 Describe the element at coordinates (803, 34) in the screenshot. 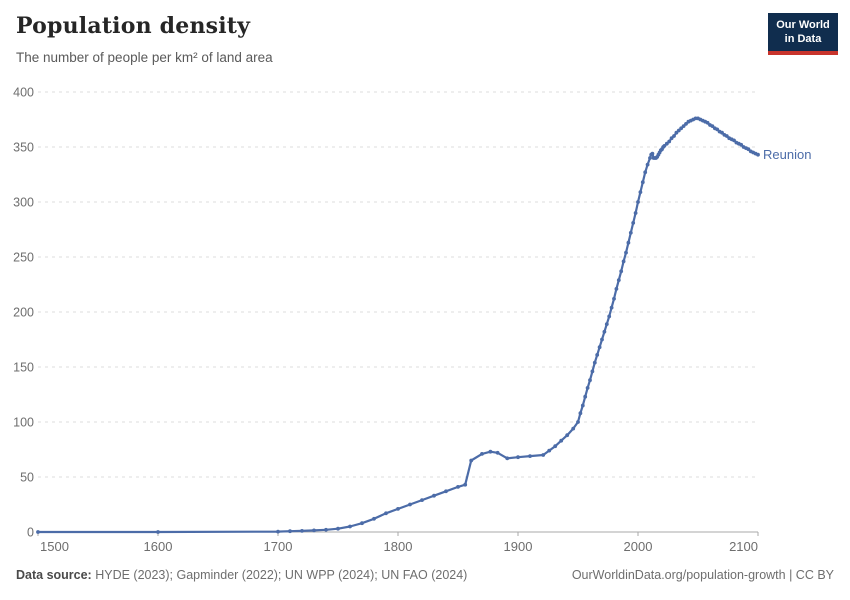

I see `owid-logo: Our World in Data` at that location.